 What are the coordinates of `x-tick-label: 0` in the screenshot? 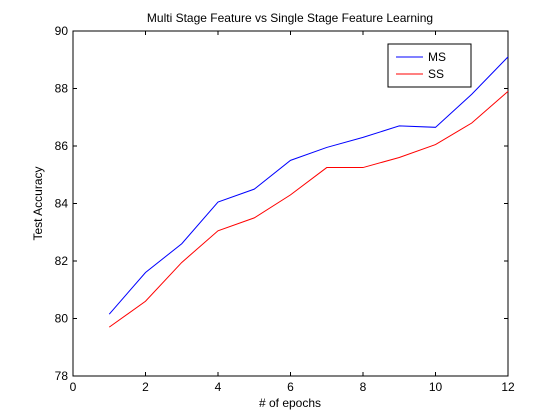 It's located at (73, 387).